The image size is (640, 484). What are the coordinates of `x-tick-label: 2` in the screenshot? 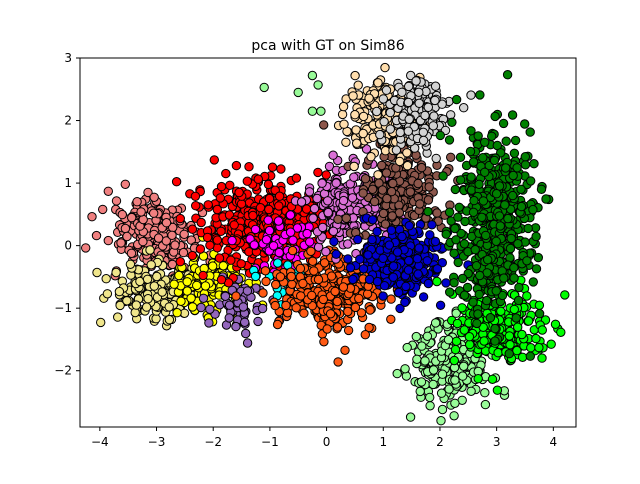 It's located at (440, 442).